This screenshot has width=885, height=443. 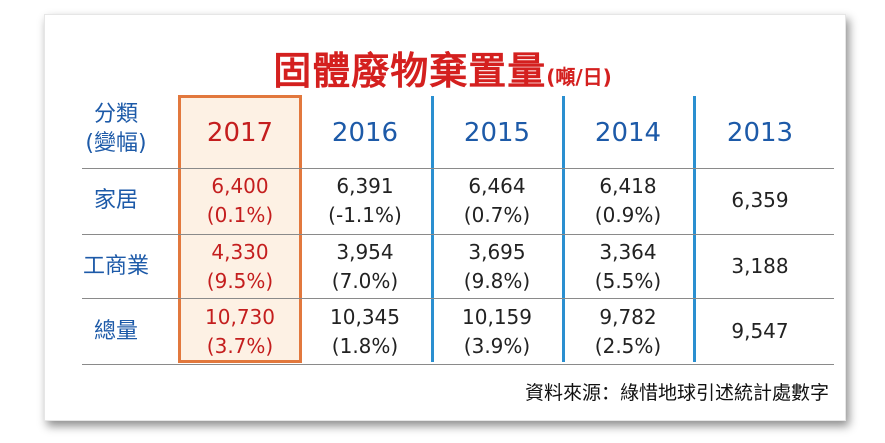 What do you see at coordinates (240, 332) in the screenshot?
I see `table-cell: 10,730 (3.7%)` at bounding box center [240, 332].